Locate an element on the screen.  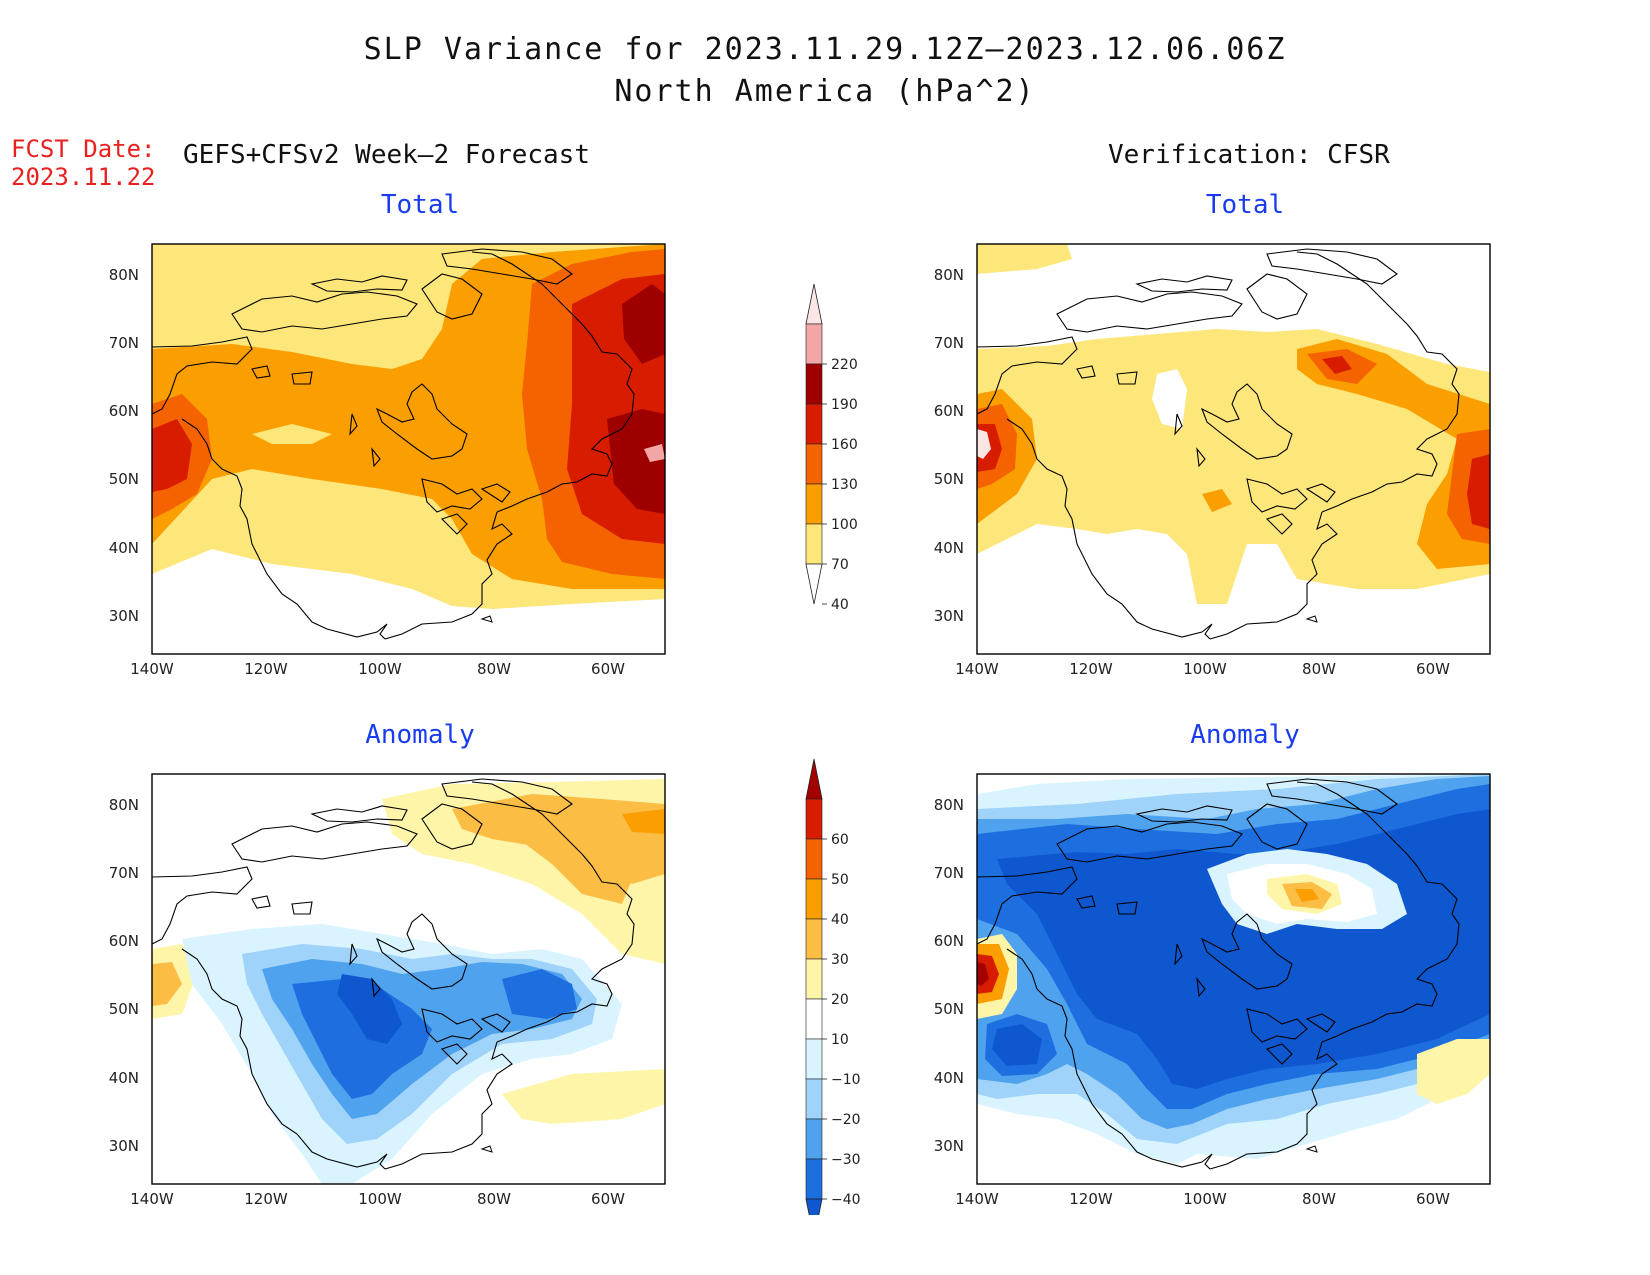
colorbar-total-label: 70 is located at coordinates (840, 565).